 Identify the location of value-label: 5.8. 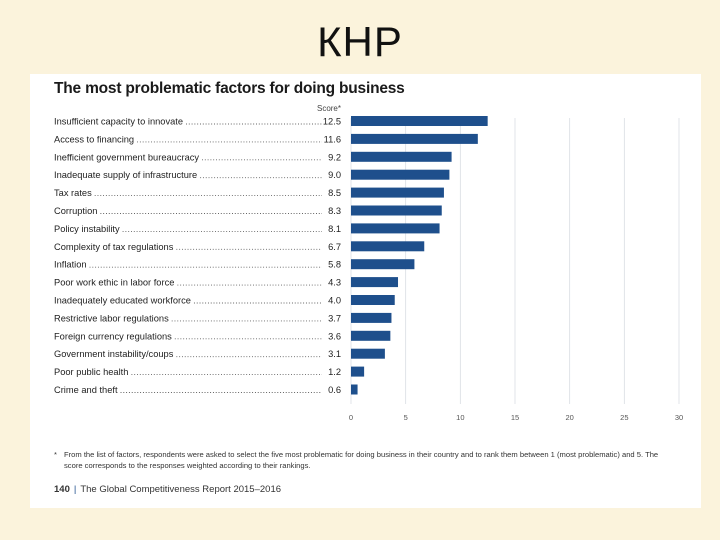
(334, 265).